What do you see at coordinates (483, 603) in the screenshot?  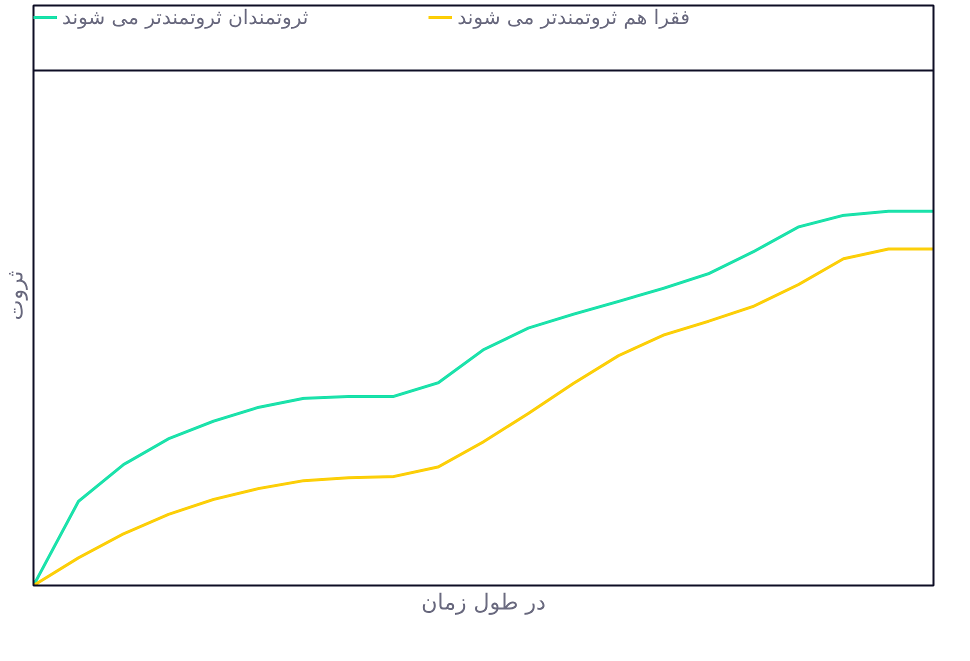 I see `x-axis-title: در طول زمان` at bounding box center [483, 603].